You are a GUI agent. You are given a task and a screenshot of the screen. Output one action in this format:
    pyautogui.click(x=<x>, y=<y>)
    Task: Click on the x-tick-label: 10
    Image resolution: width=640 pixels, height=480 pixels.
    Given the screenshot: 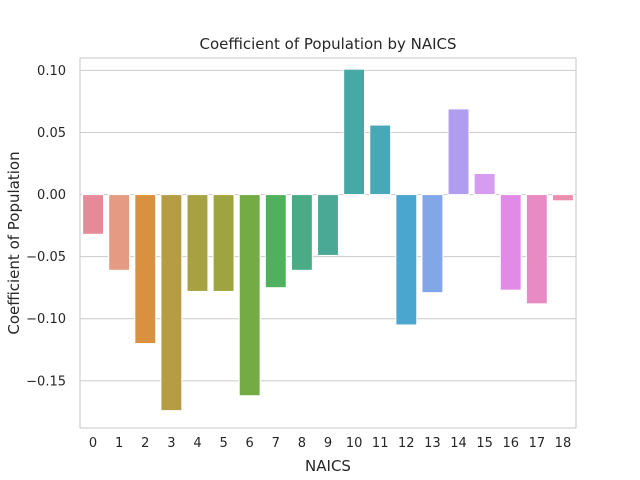 What is the action you would take?
    pyautogui.click(x=354, y=443)
    